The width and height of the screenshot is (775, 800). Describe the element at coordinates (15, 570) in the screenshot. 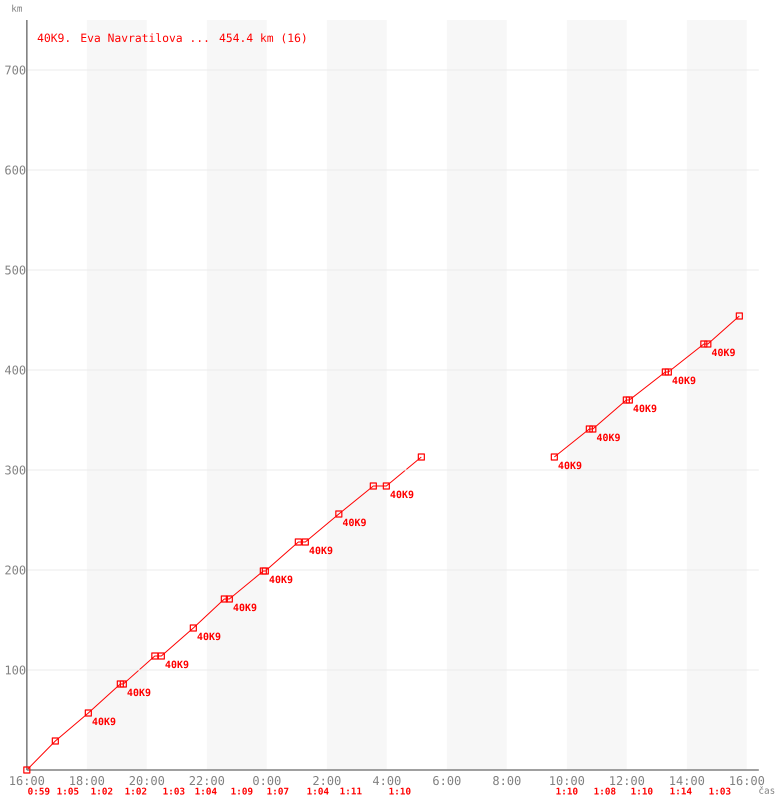

I see `y-tick-label: 200` at that location.